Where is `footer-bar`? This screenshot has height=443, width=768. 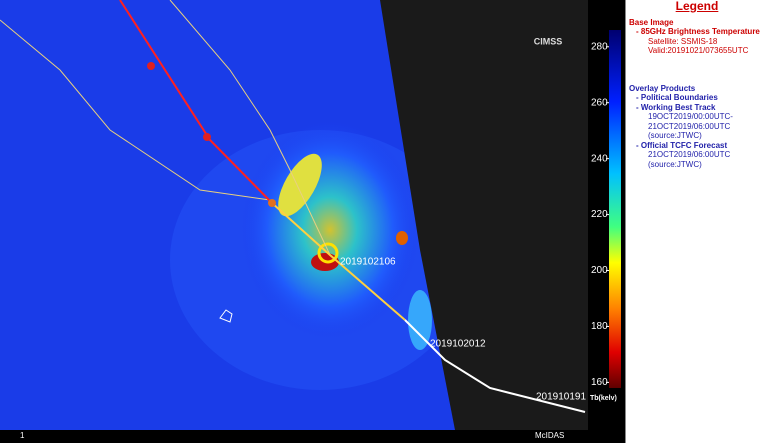
footer-bar is located at coordinates (294, 436).